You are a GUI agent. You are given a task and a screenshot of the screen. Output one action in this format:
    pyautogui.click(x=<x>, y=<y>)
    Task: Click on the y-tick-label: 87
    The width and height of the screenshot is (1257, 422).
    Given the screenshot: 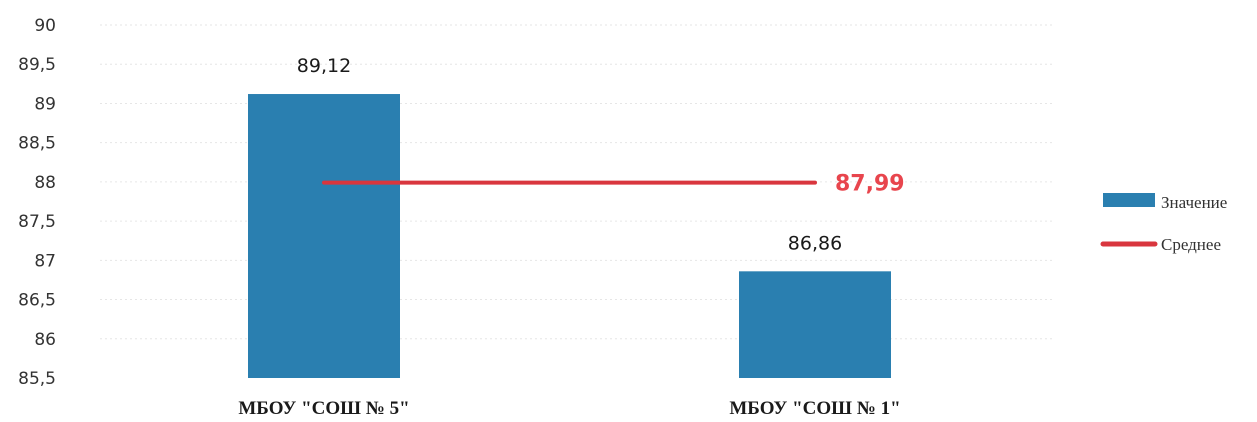 What is the action you would take?
    pyautogui.click(x=45, y=261)
    